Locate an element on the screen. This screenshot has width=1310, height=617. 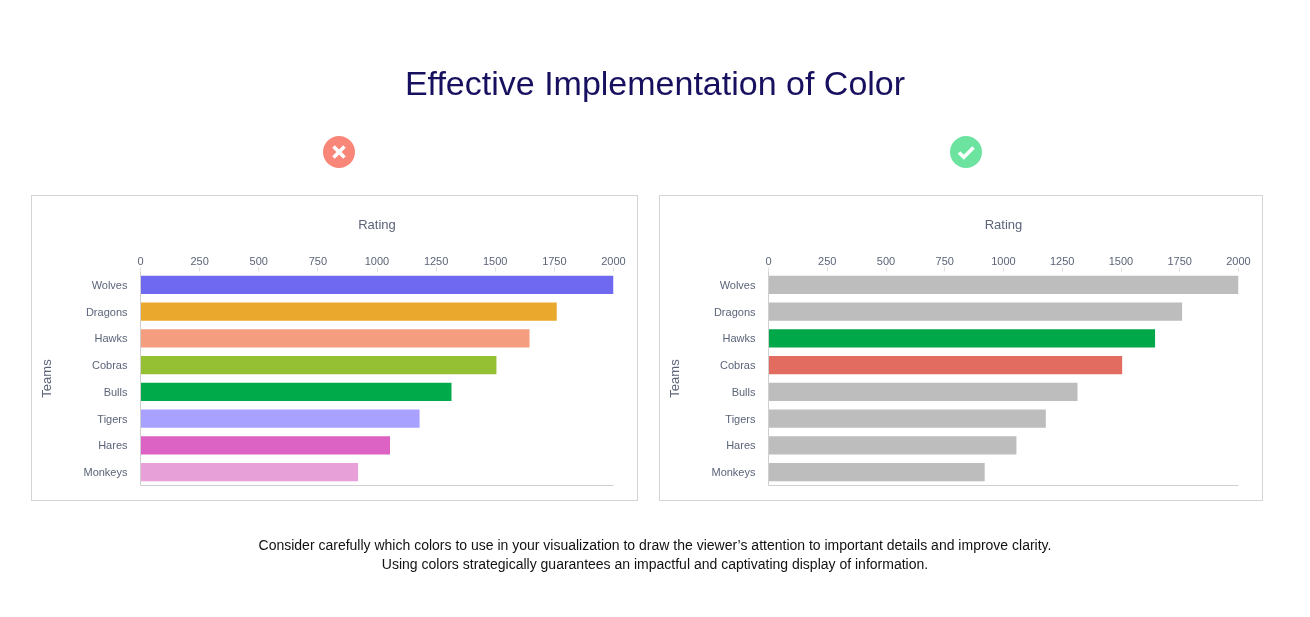
chart-title: Effective Implementation of Color is located at coordinates (655, 83).